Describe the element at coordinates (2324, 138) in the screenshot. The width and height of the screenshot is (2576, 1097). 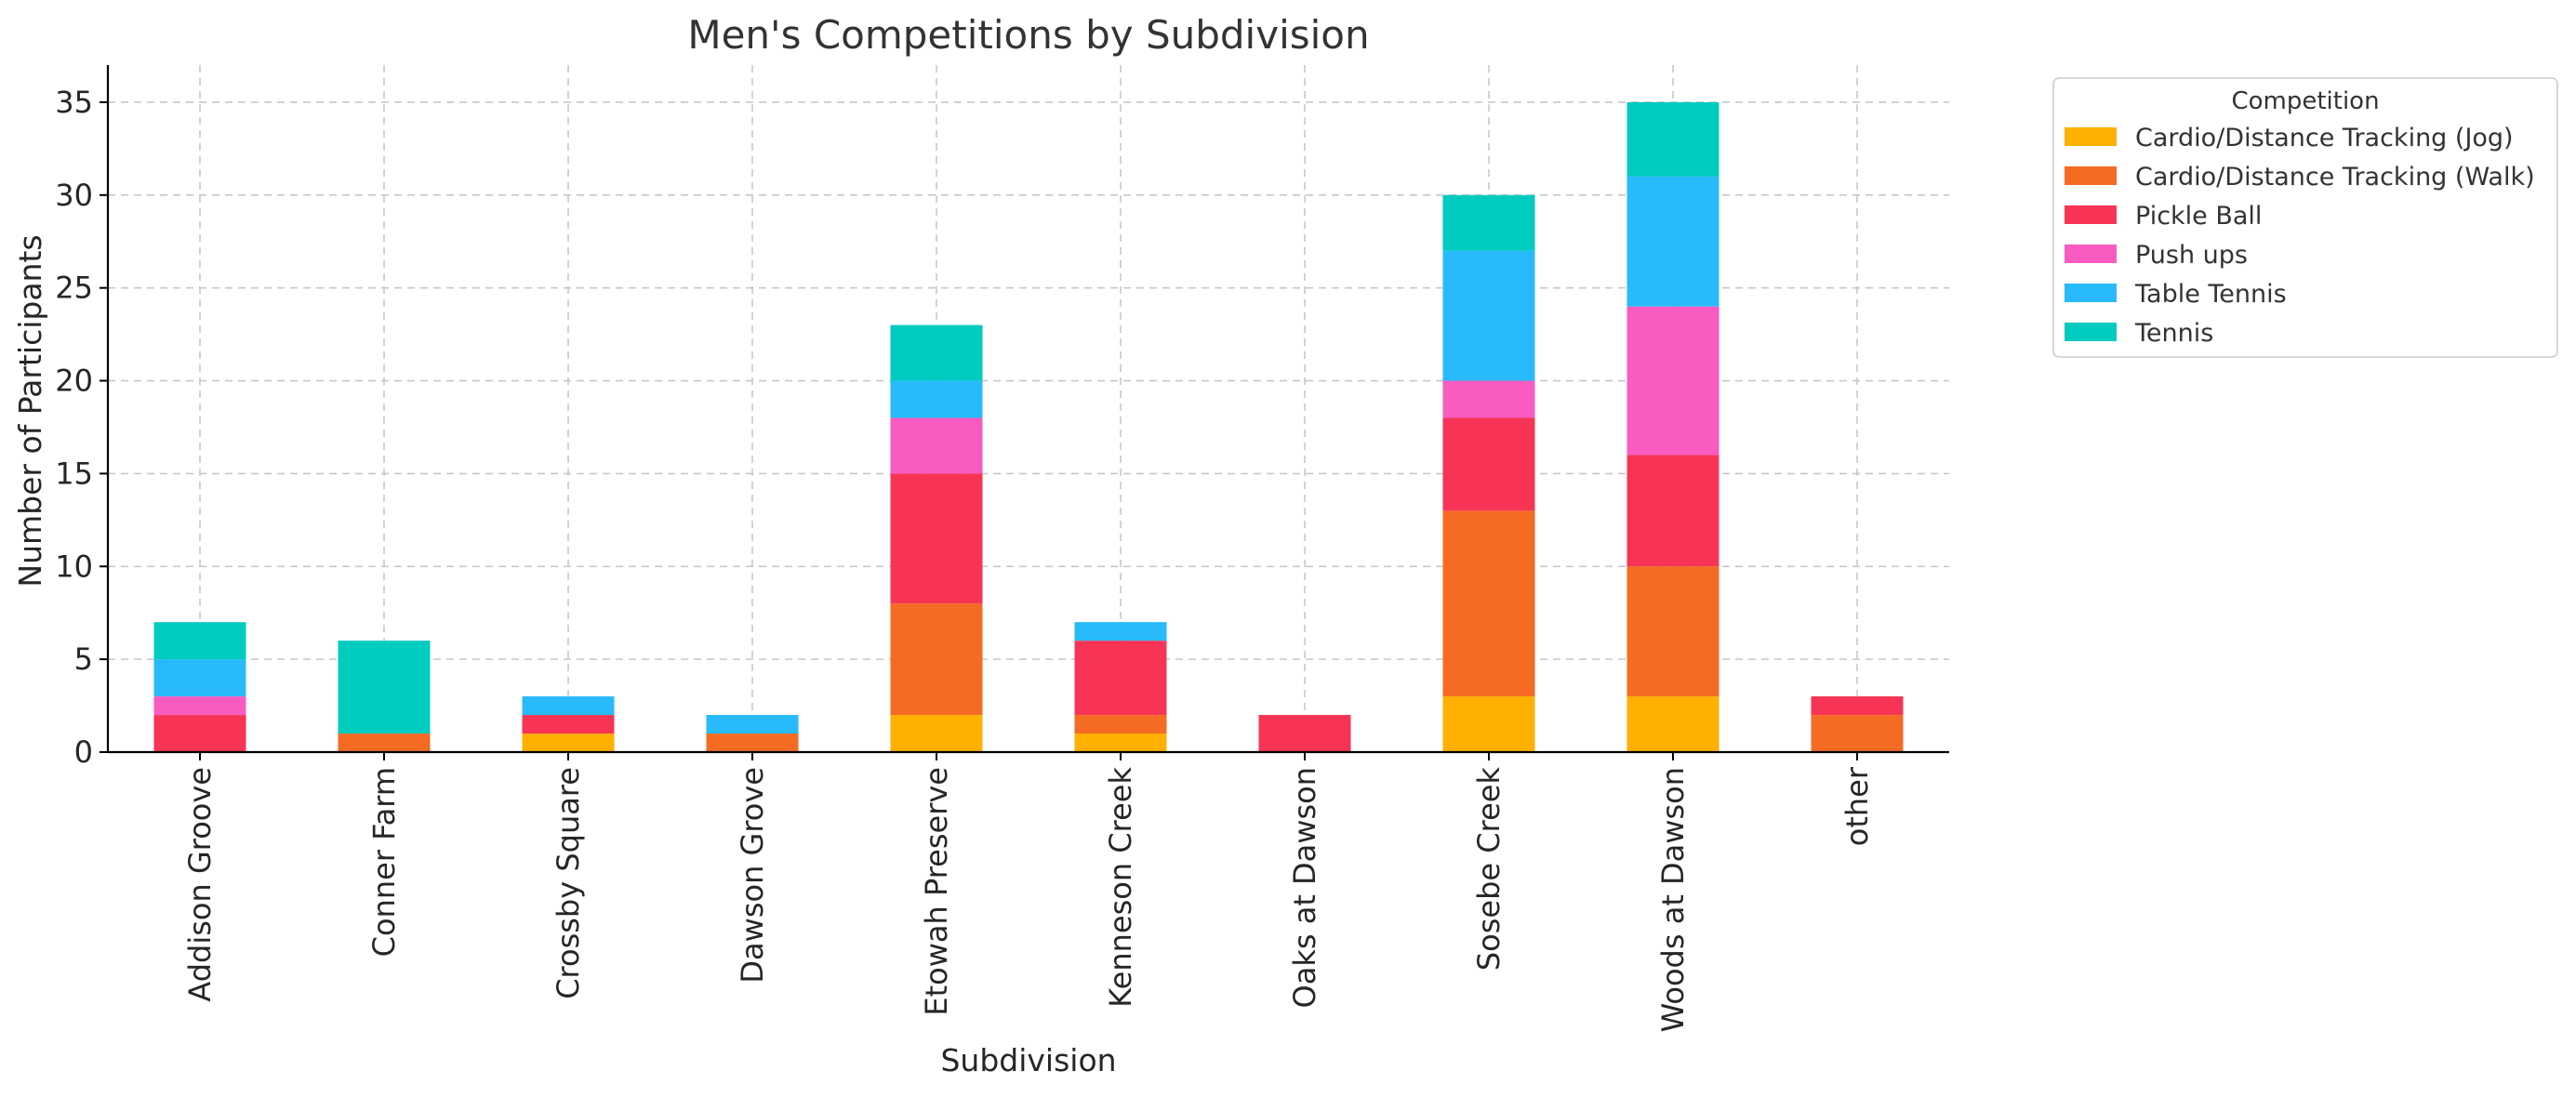
I see `legend-label: Cardio/Distance Tracking (Jog)` at that location.